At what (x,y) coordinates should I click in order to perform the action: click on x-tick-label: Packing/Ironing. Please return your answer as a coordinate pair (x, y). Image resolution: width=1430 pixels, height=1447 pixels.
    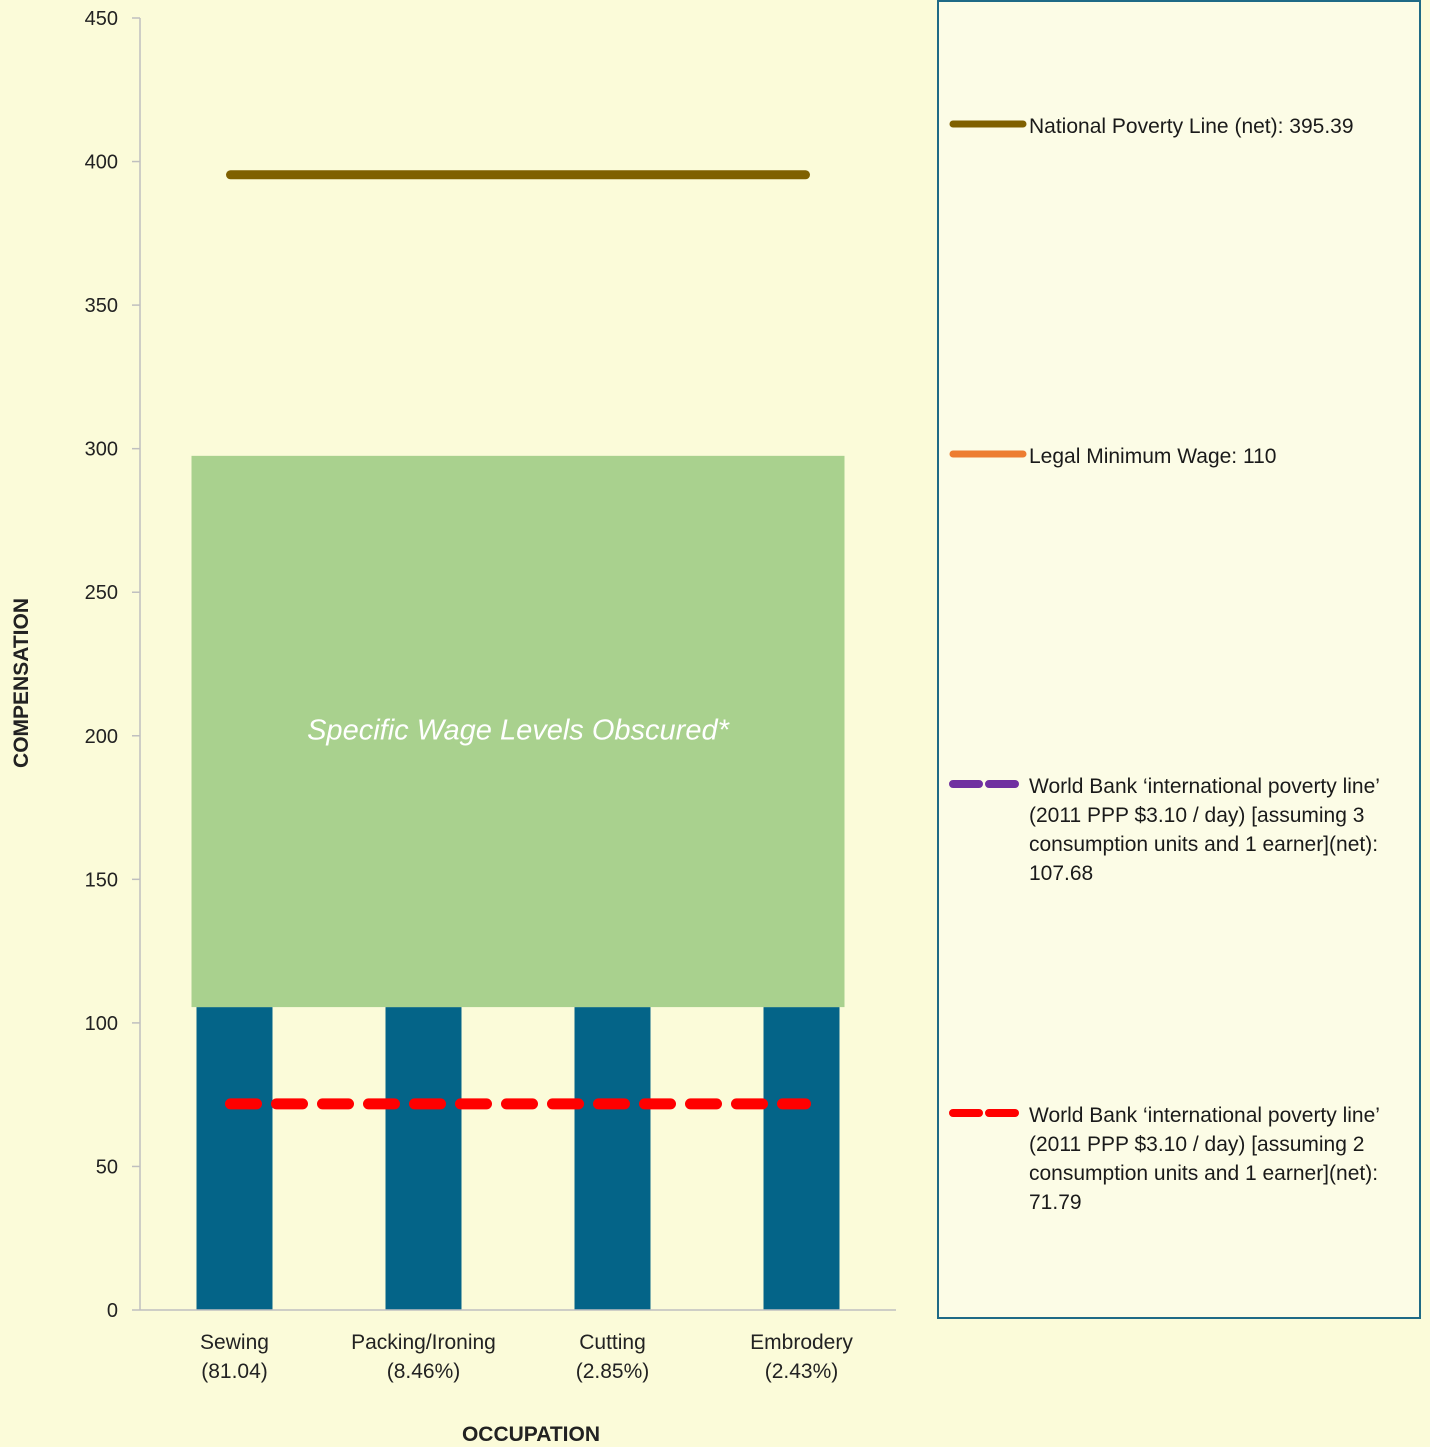
    Looking at the image, I should click on (423, 1342).